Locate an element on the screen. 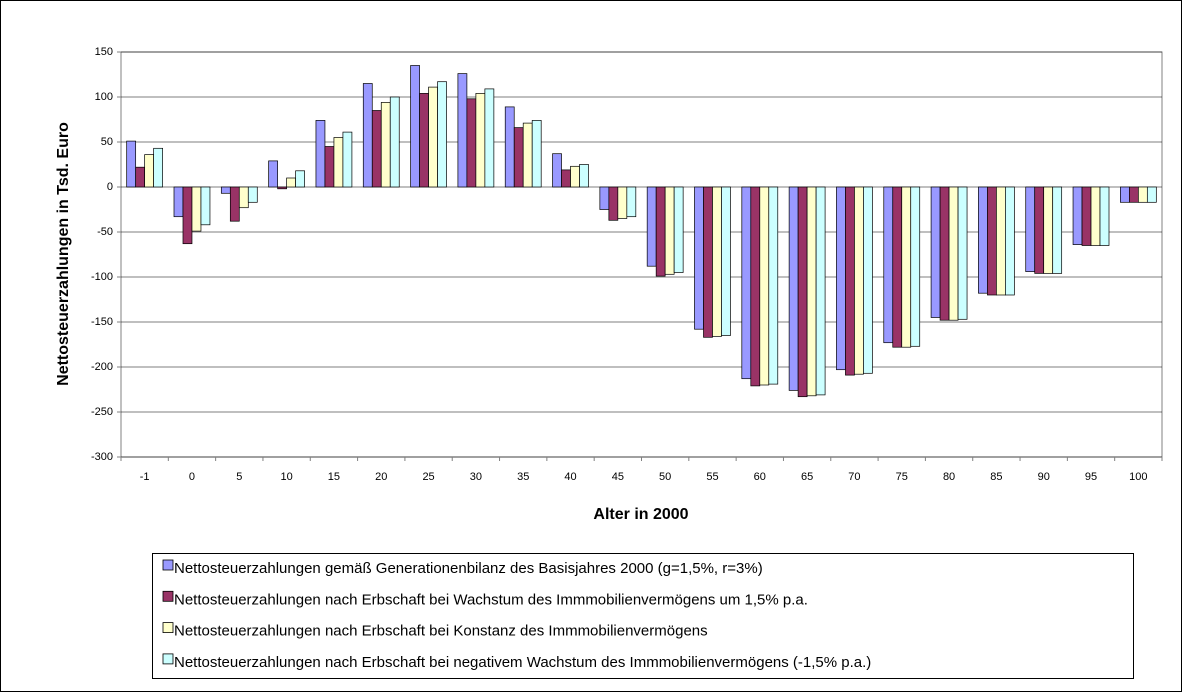 The width and height of the screenshot is (1182, 692). y-tick-label: 50 is located at coordinates (107, 142).